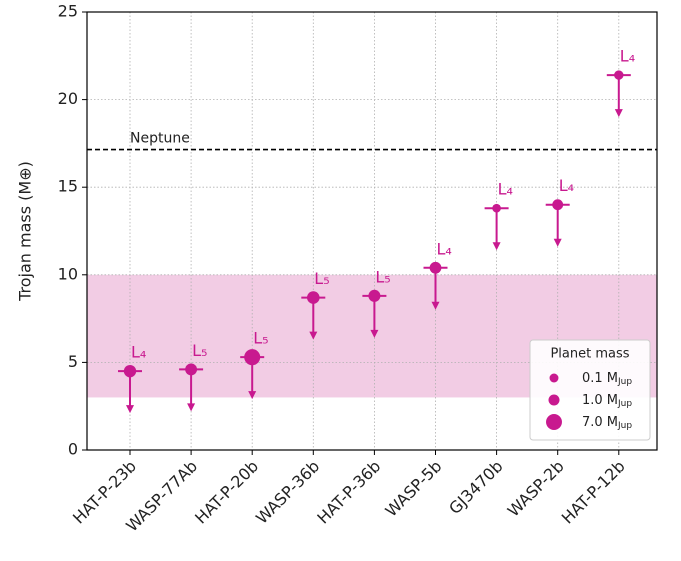 Image resolution: width=681 pixels, height=561 pixels. What do you see at coordinates (25, 231) in the screenshot?
I see `y-axis-label: Trojan mass (M⊕)` at bounding box center [25, 231].